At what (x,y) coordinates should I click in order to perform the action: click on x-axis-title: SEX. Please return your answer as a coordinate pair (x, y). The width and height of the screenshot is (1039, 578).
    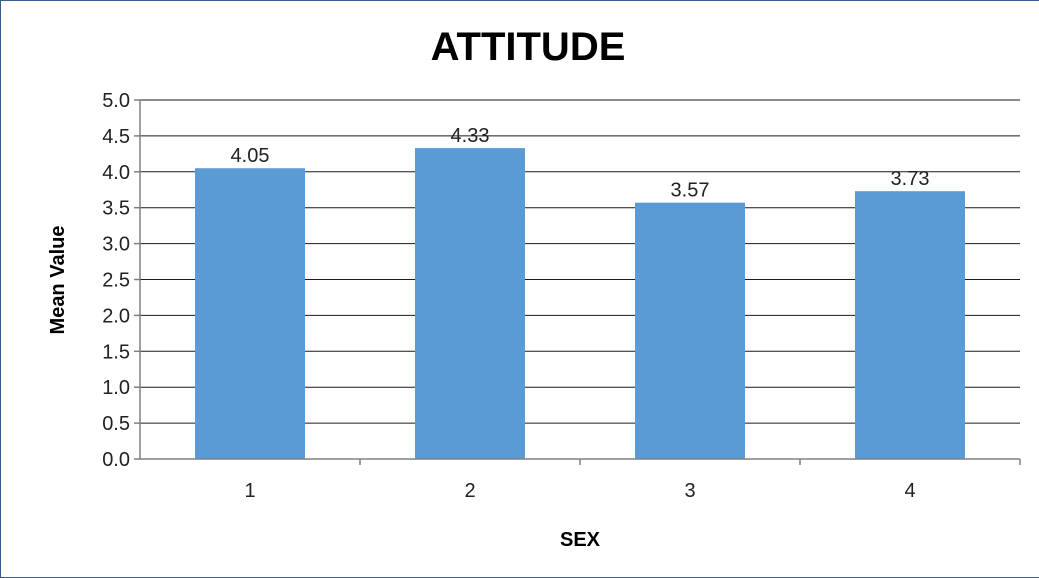
    Looking at the image, I should click on (580, 540).